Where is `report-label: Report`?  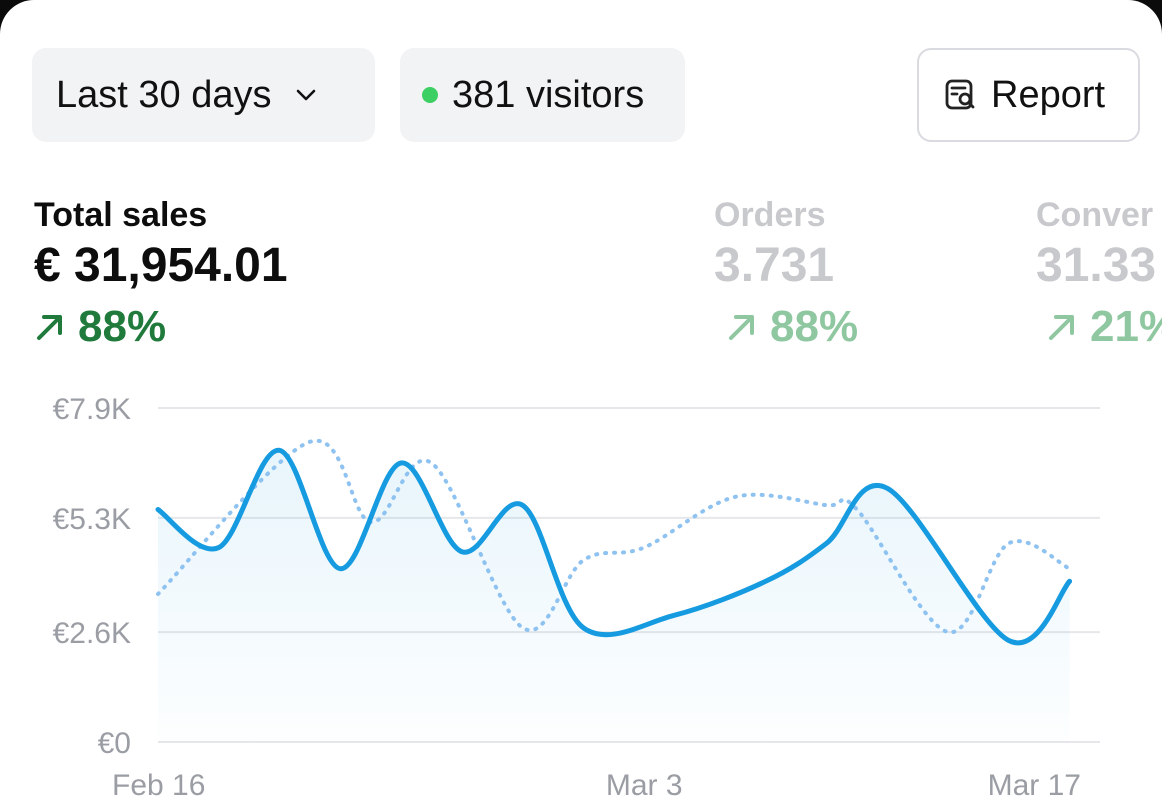
report-label: Report is located at coordinates (1048, 94).